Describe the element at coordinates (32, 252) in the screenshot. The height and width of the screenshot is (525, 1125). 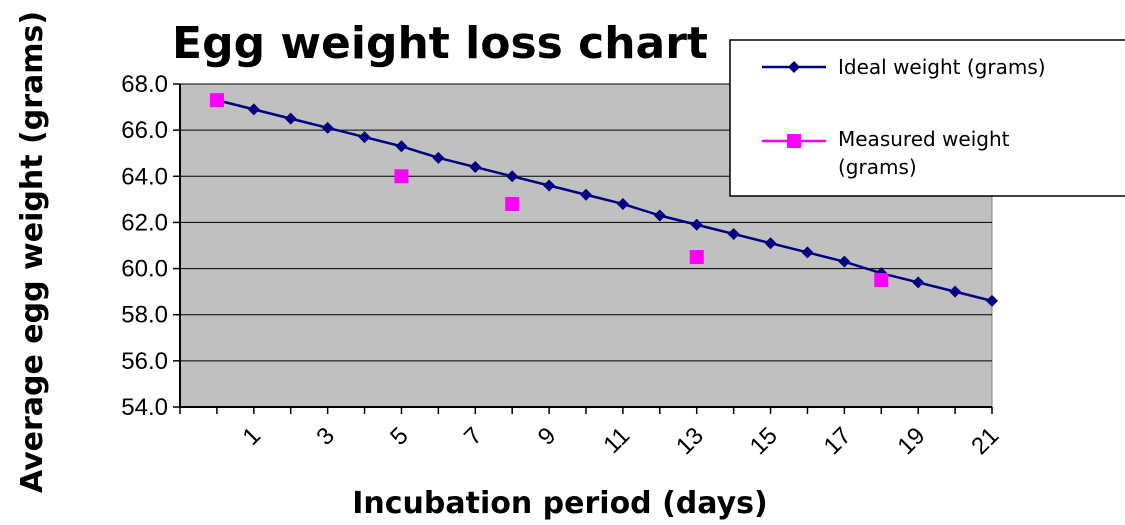
I see `y-axis-label: Average egg weight (grams)` at that location.